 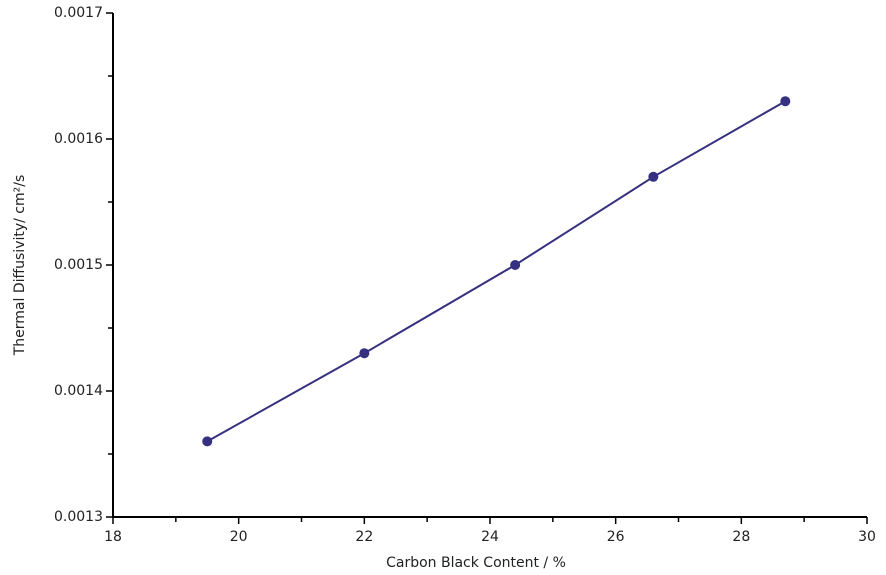 What do you see at coordinates (78, 265) in the screenshot?
I see `y-tick-label: 0.0015` at bounding box center [78, 265].